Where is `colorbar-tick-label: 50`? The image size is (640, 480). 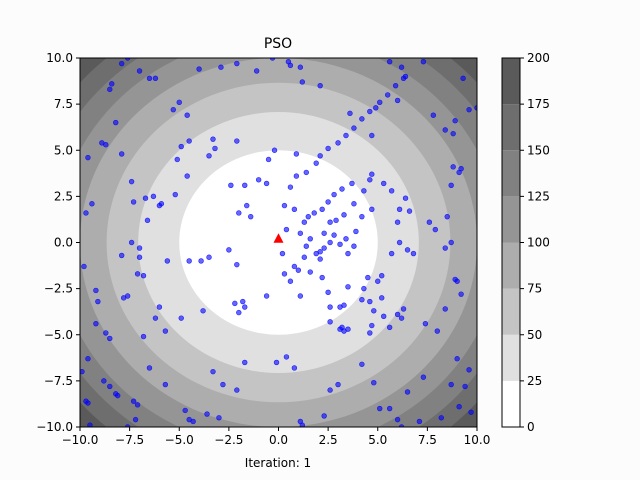 colorbar-tick-label: 50 is located at coordinates (534, 335).